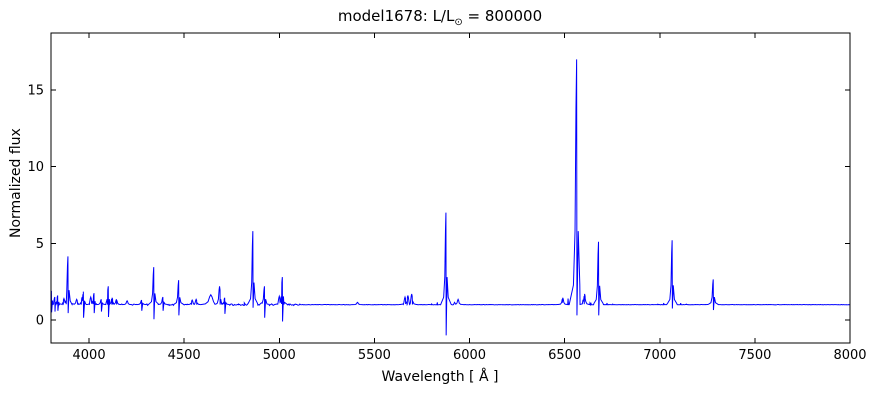 The width and height of the screenshot is (880, 400). What do you see at coordinates (16, 183) in the screenshot?
I see `y-axis-label: Normalized flux` at bounding box center [16, 183].